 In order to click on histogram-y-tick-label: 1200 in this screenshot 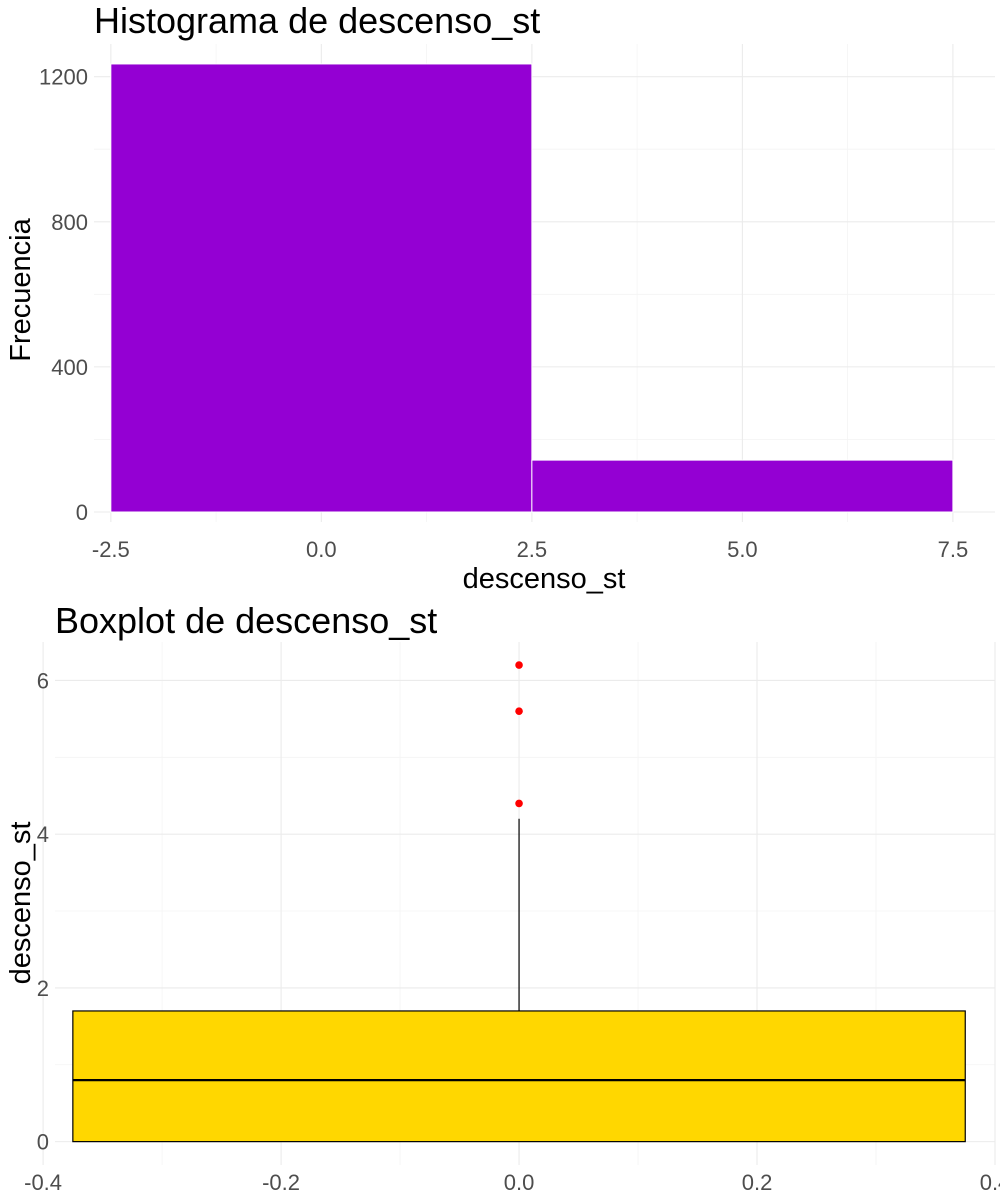, I will do `click(63, 77)`.